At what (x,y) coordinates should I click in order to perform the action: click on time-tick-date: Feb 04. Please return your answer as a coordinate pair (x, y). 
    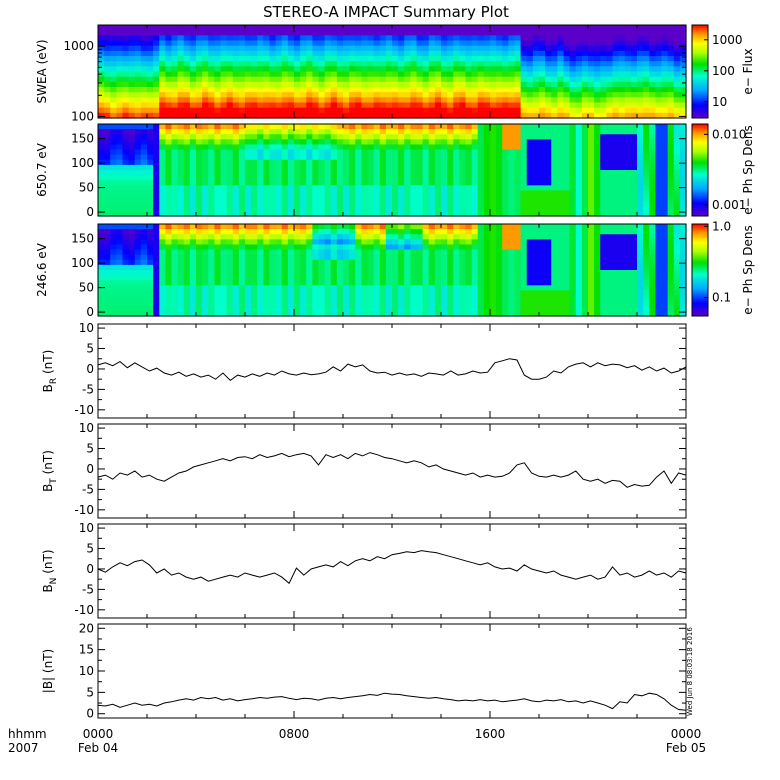
    Looking at the image, I should click on (98, 748).